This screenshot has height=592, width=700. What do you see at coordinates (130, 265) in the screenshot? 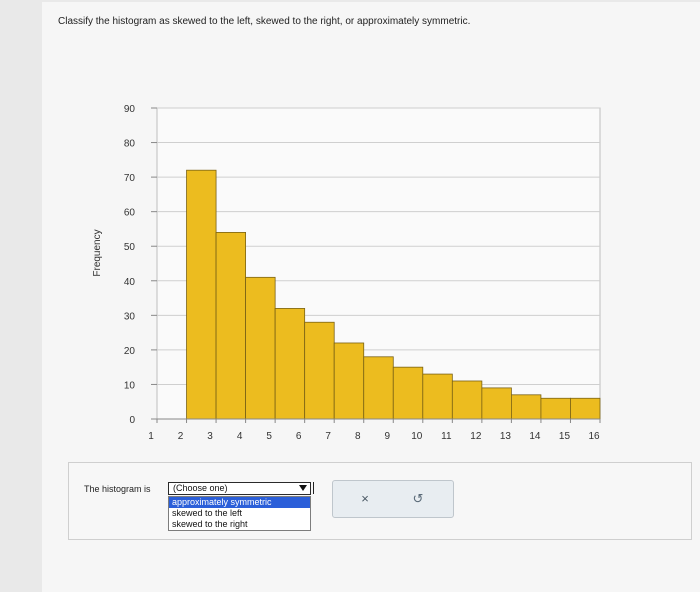
I see `y-tick-labels: 0 10 20 30 40 50 60 70 80 90` at bounding box center [130, 265].